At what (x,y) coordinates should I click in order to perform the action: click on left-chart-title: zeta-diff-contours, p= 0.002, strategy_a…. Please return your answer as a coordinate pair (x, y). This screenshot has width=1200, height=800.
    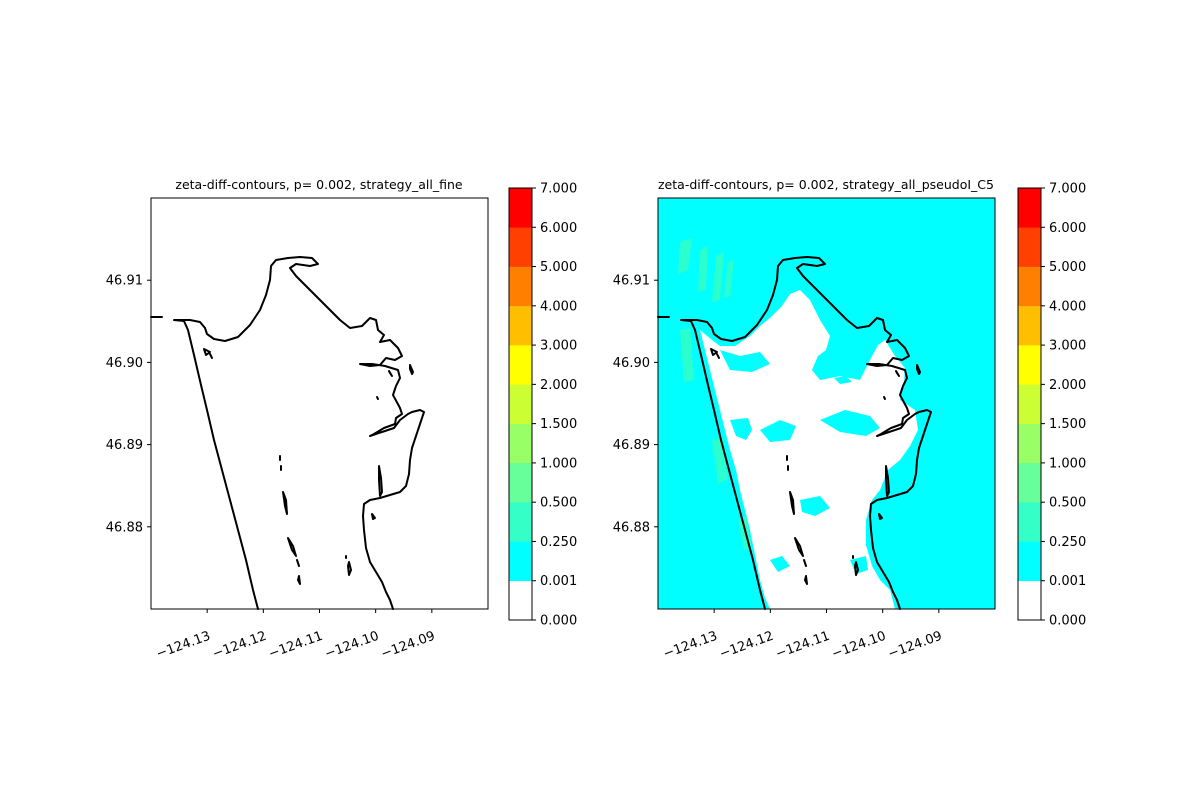
    Looking at the image, I should click on (319, 184).